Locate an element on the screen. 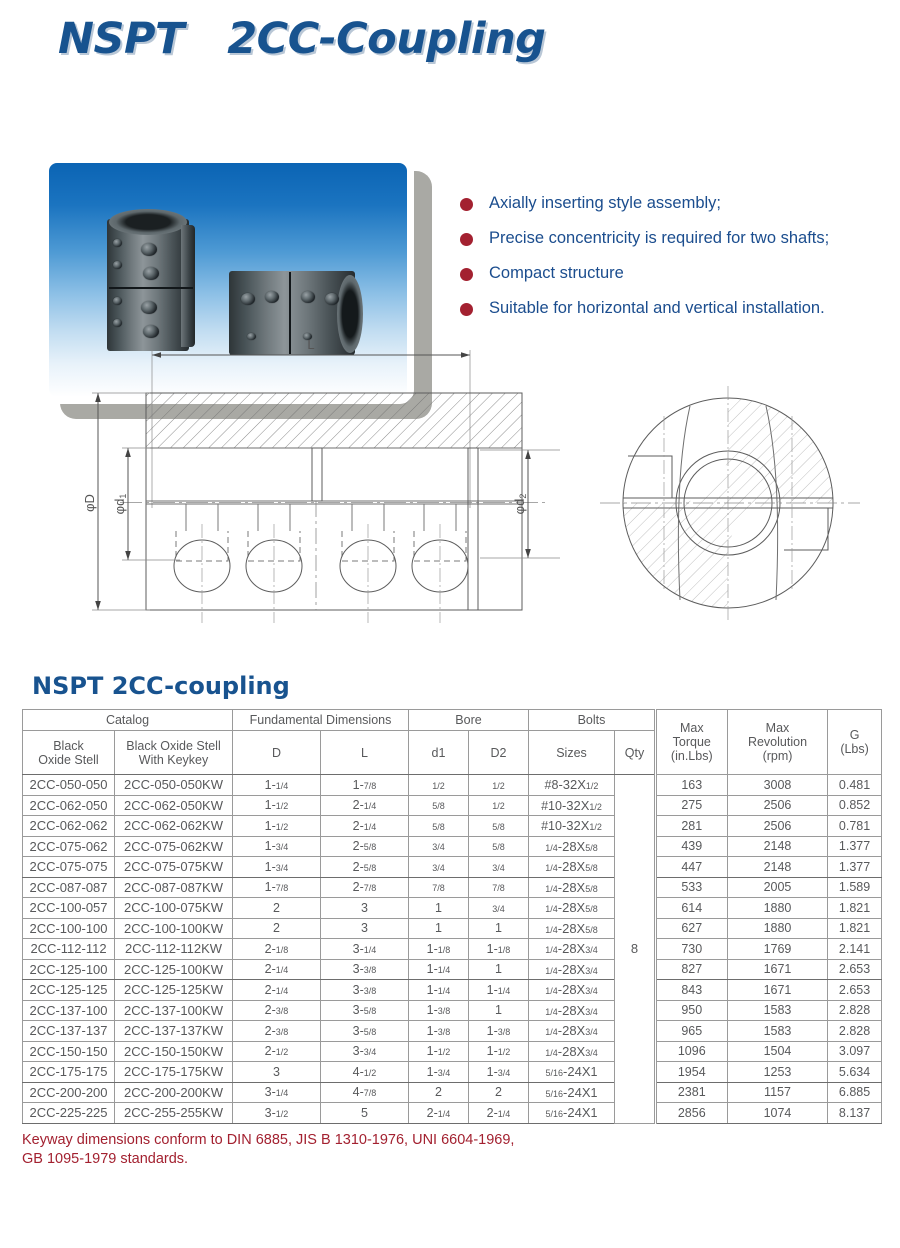 The image size is (900, 1248). cell-catalog-black-oxide: 2CC-125-125 is located at coordinates (68, 990).